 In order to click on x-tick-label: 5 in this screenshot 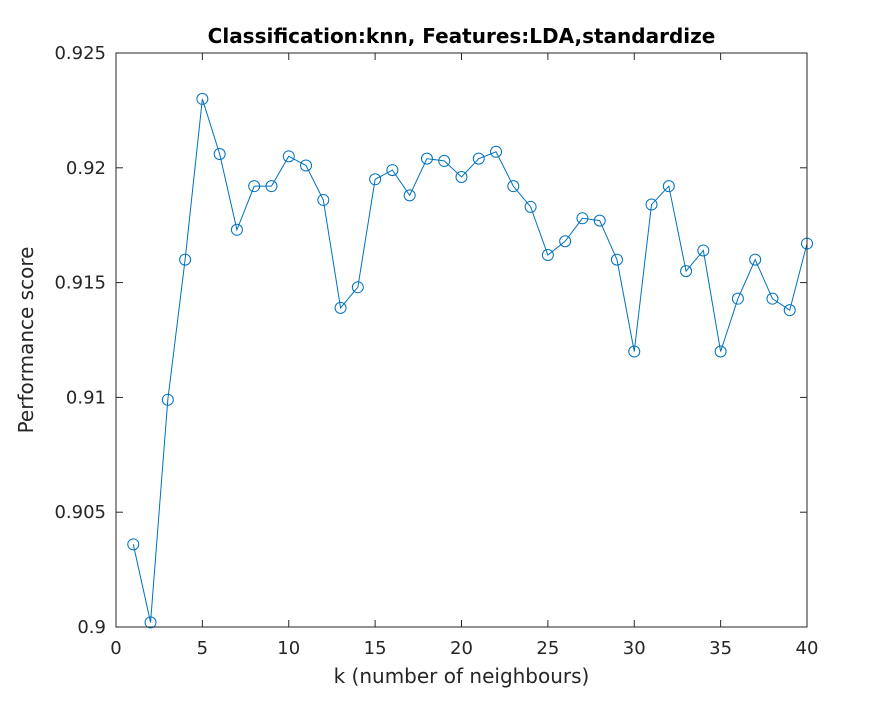, I will do `click(202, 648)`.